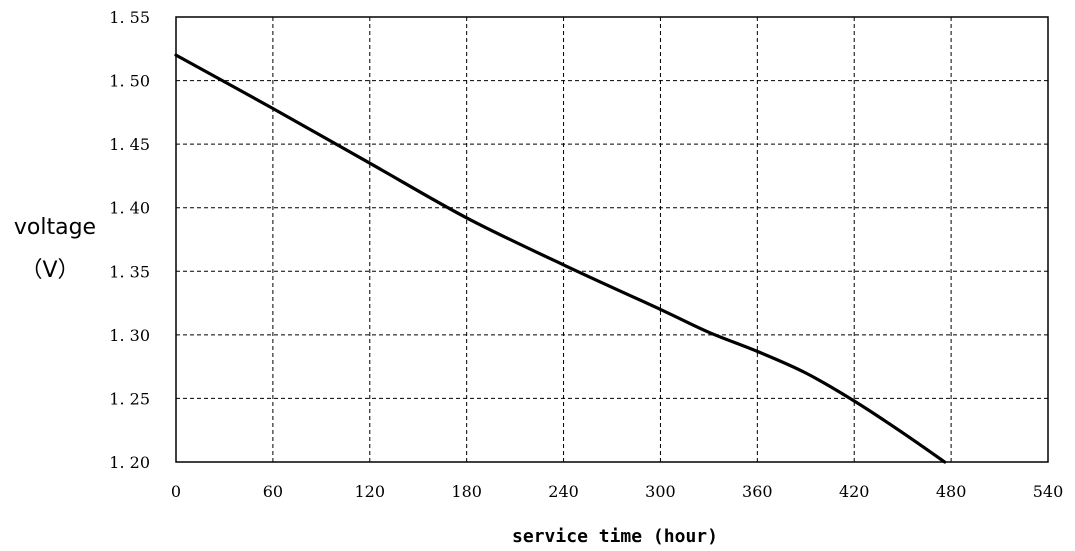 This screenshot has height=551, width=1075. I want to click on x-tick-label: 120, so click(370, 491).